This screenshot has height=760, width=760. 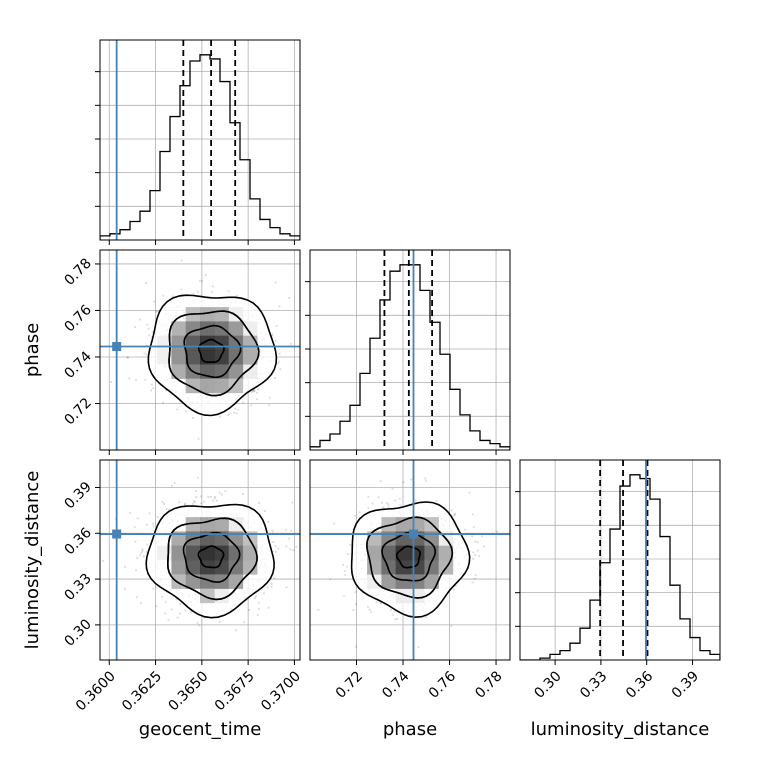 What do you see at coordinates (77, 271) in the screenshot?
I see `y-tick-label: 0.78` at bounding box center [77, 271].